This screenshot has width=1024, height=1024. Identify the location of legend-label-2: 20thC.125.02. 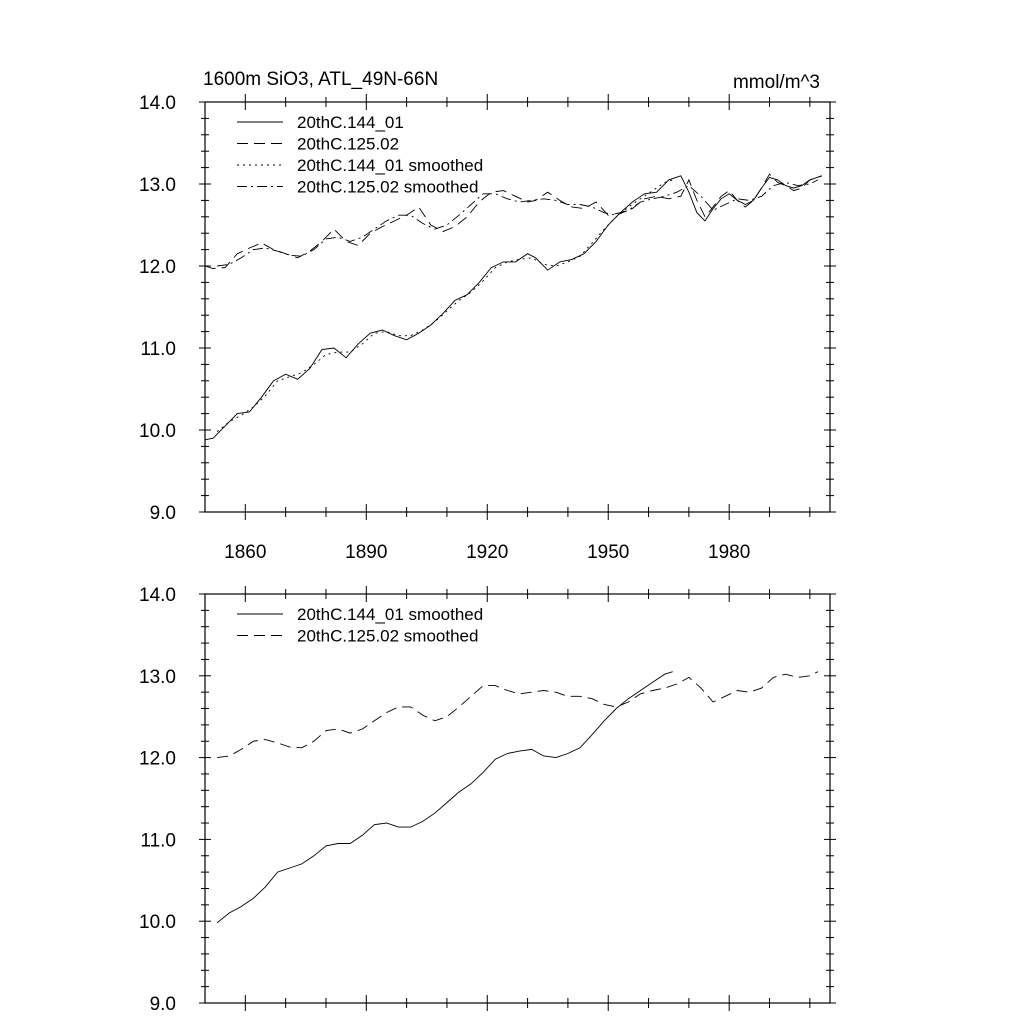
(348, 144).